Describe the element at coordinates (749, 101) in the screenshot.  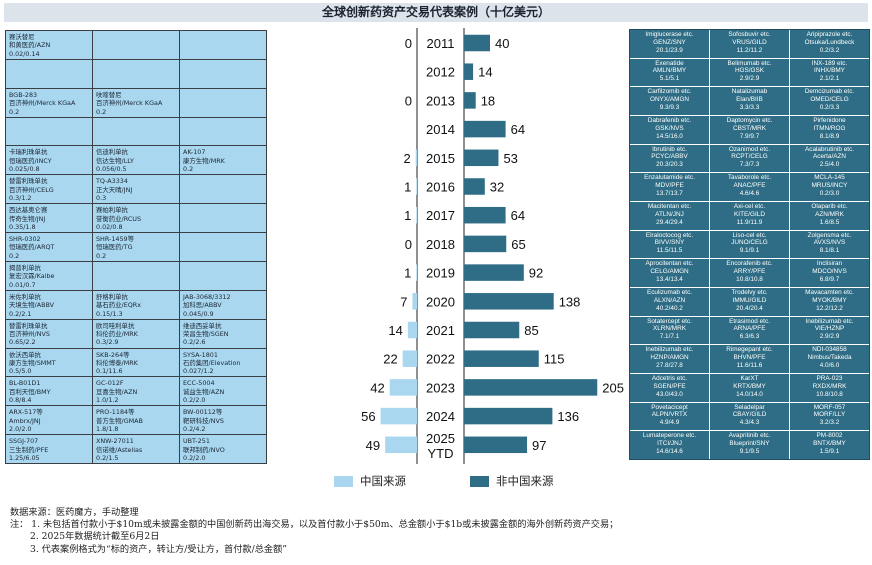
I see `global-deal-cell: Natalizumab Elan/BIIB 3.3/3.3` at that location.